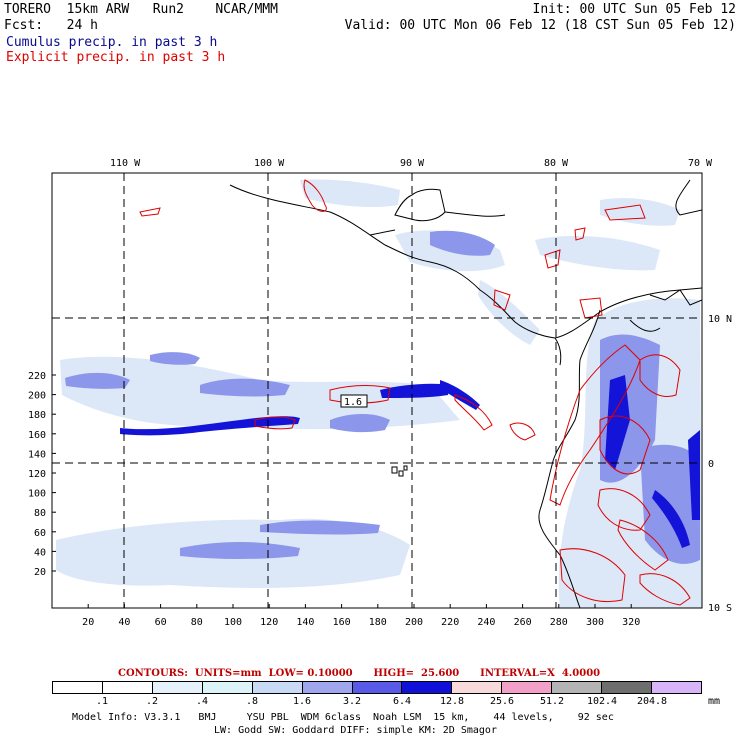 Image resolution: width=740 pixels, height=740 pixels. What do you see at coordinates (37, 415) in the screenshot?
I see `y-tick-label: 180` at bounding box center [37, 415].